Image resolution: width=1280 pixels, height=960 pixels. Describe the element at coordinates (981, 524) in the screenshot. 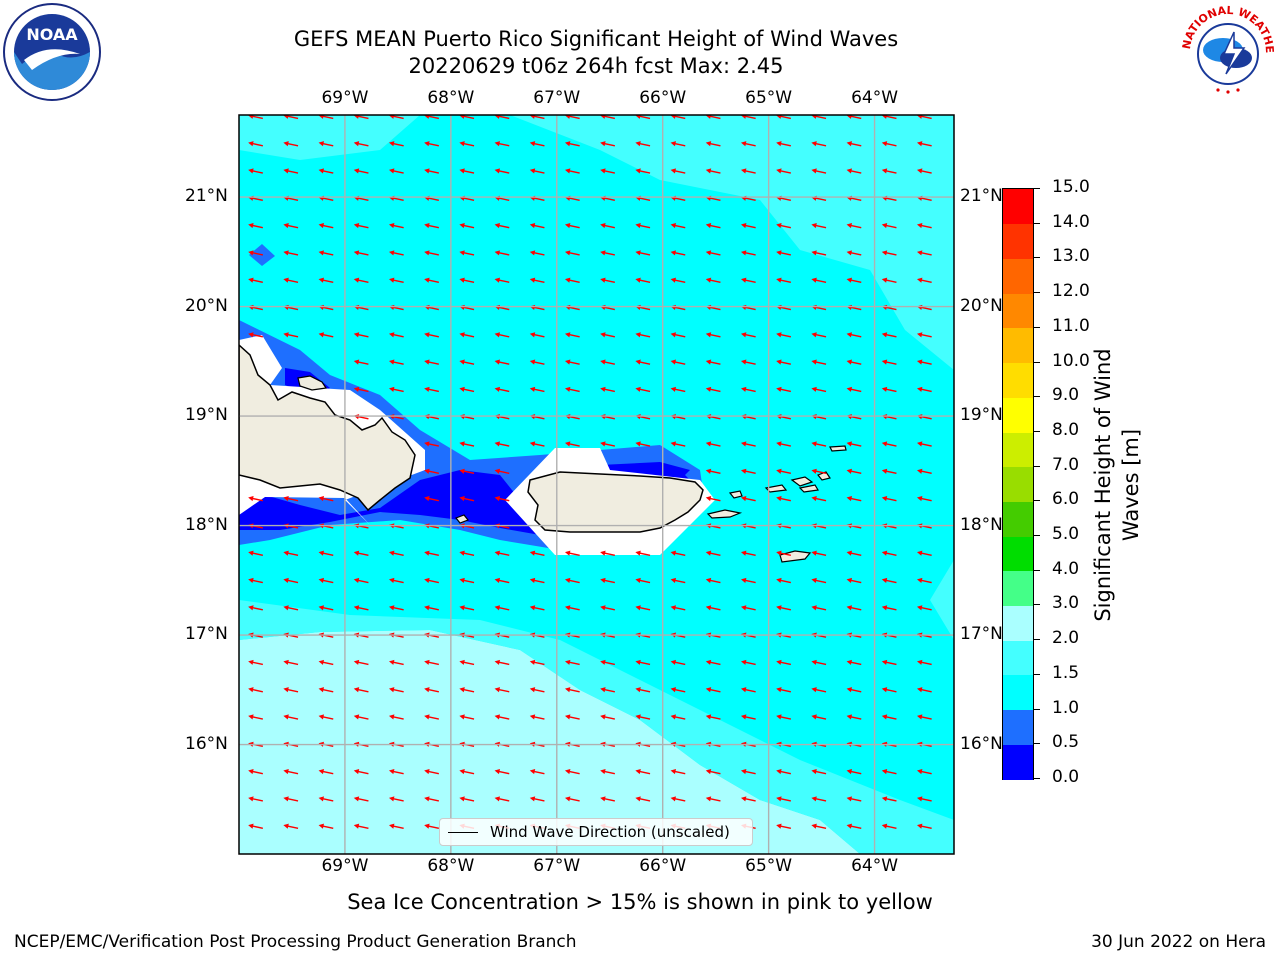

I see `lat-label-right: 18°N` at that location.